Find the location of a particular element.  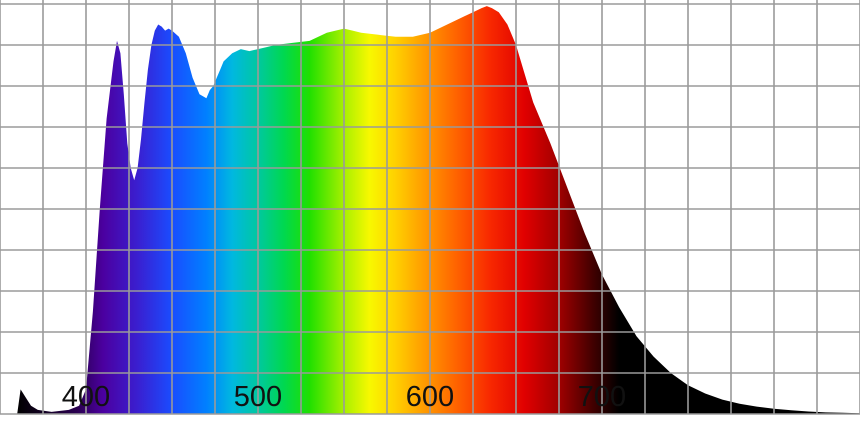

x-tick-label: 600 is located at coordinates (430, 397).